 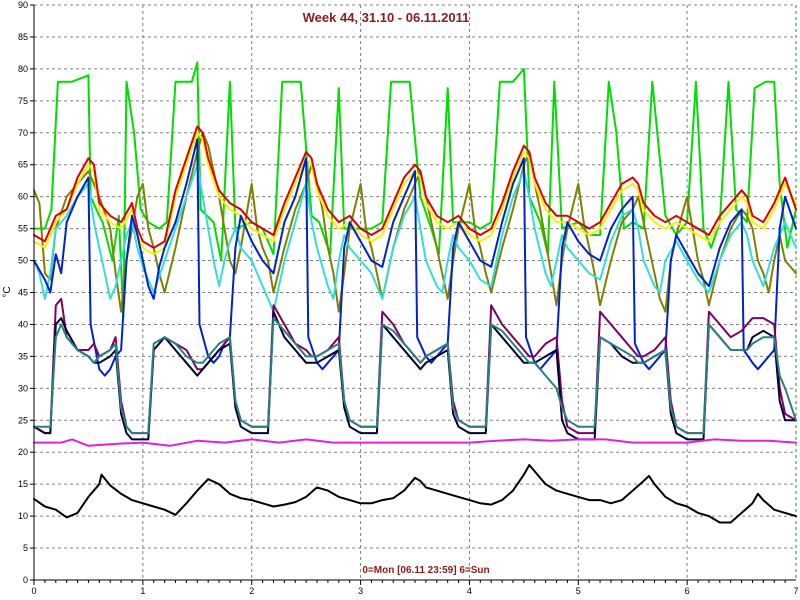 What do you see at coordinates (23, 356) in the screenshot?
I see `y-tick-label: 35` at bounding box center [23, 356].